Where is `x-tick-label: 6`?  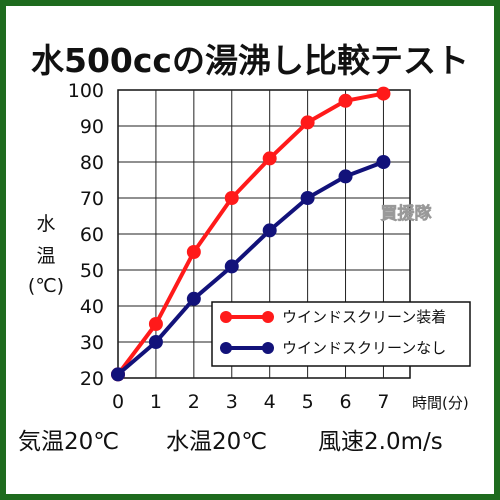
x-tick-label: 6 is located at coordinates (345, 402).